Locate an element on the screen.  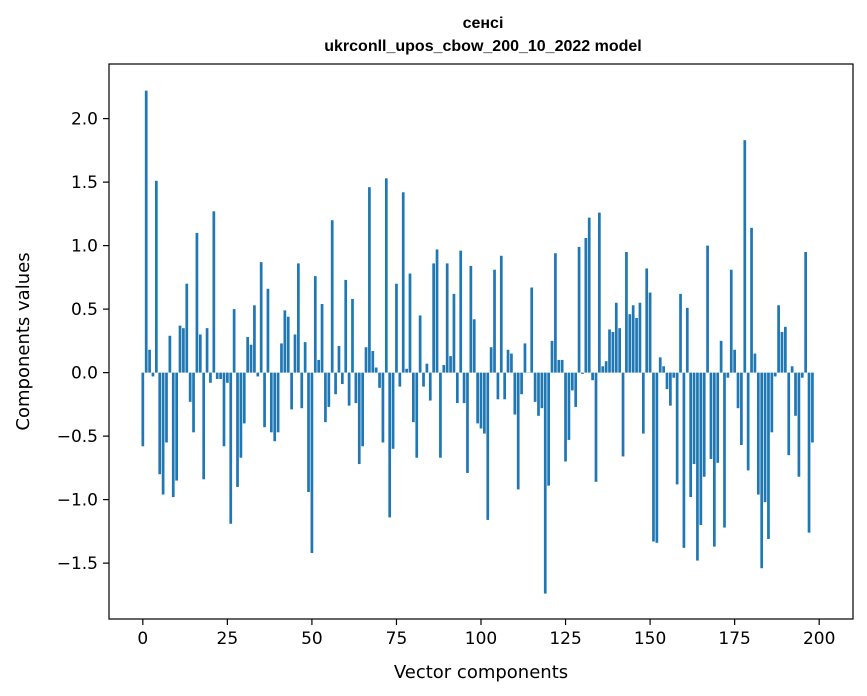
y-axis-ticks: −1.5 −1.0 −0.5 0.0 0.5 1.0 1.5 2.0 is located at coordinates (83, 342).